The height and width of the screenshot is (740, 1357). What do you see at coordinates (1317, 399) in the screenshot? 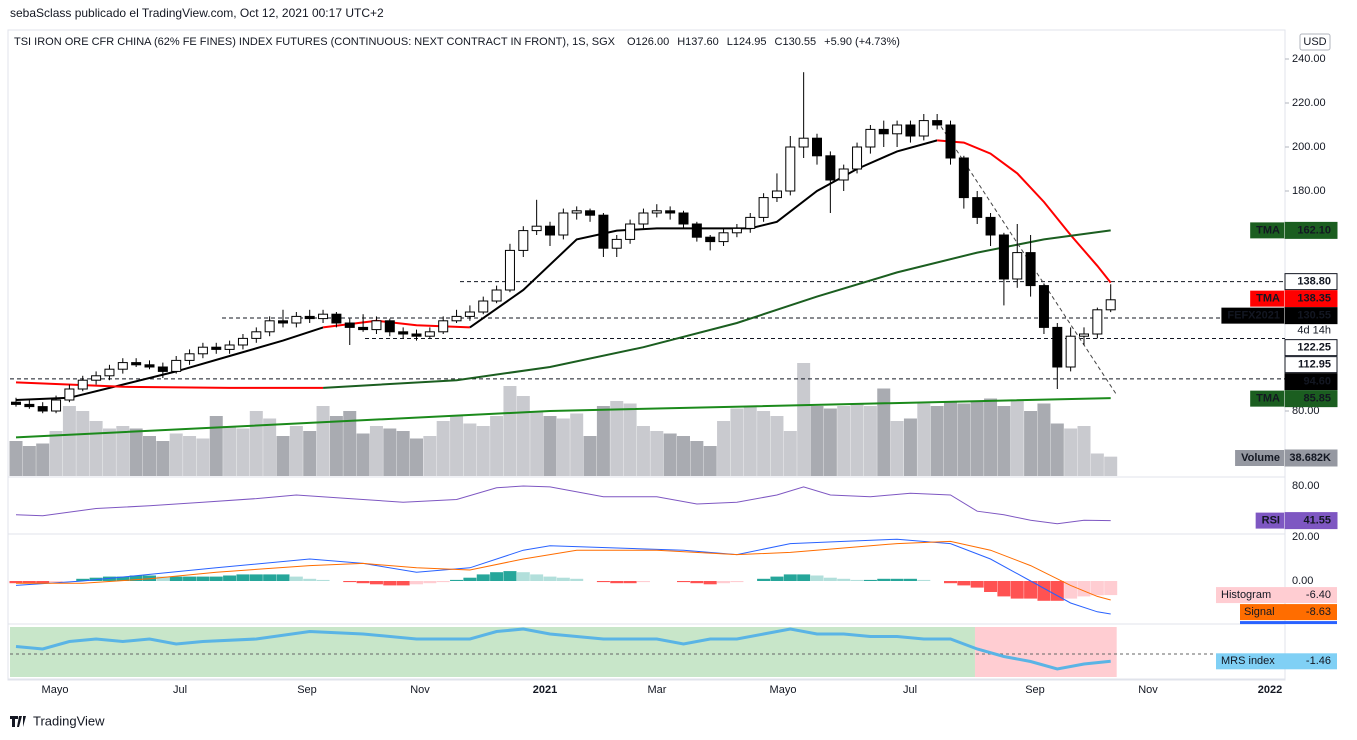
I see `price-label: 85.85` at bounding box center [1317, 399].